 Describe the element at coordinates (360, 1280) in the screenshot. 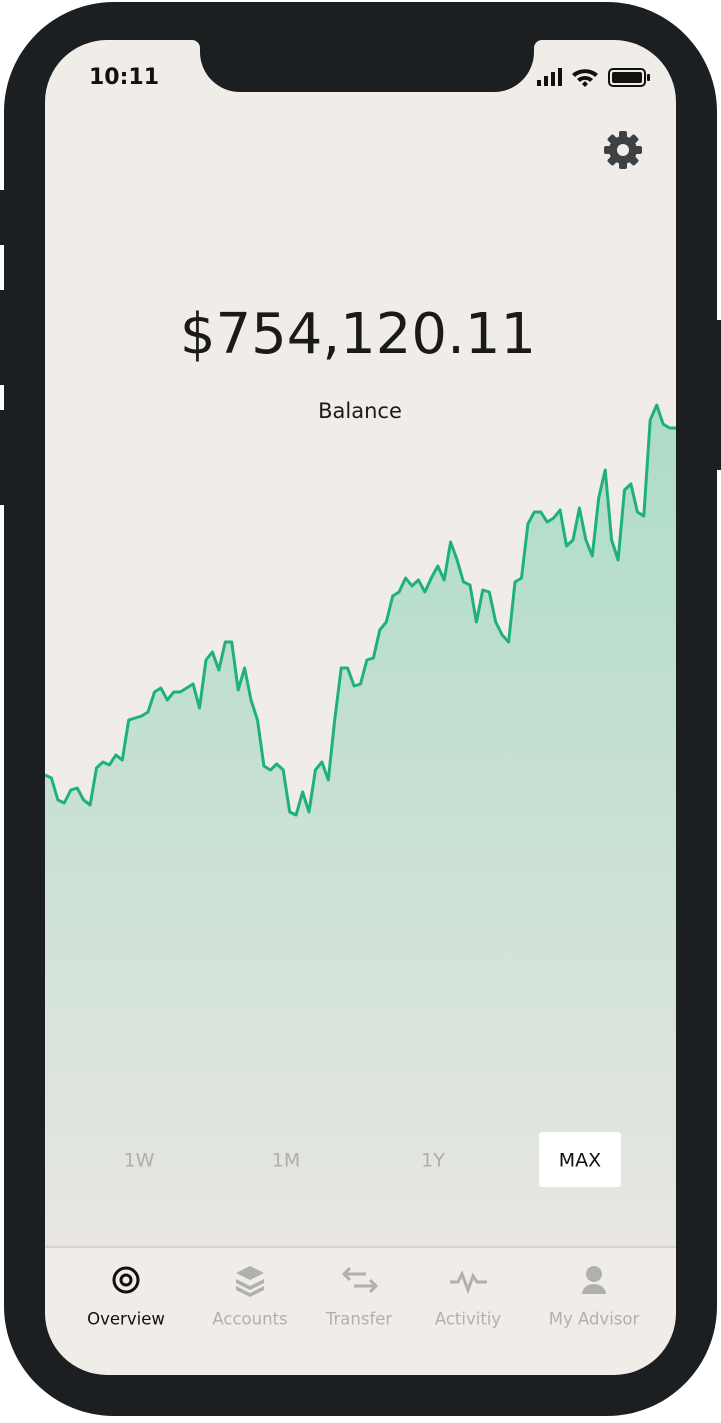

I see `transfer-icon` at that location.